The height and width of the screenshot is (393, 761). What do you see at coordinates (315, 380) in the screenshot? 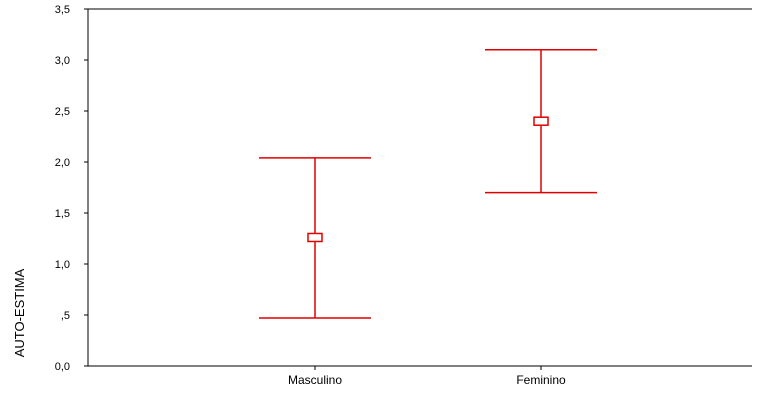
I see `x-tick-label: Masculino` at bounding box center [315, 380].